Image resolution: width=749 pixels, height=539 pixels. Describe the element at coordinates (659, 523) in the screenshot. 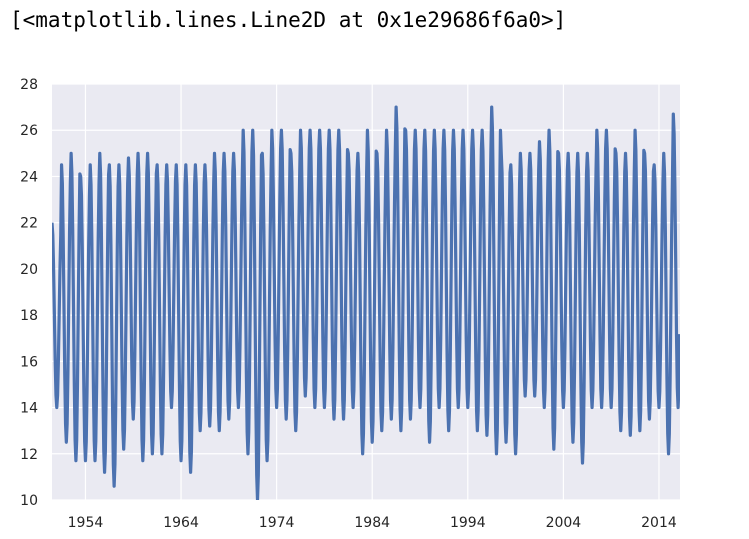

I see `x-tick-label: 2014` at that location.